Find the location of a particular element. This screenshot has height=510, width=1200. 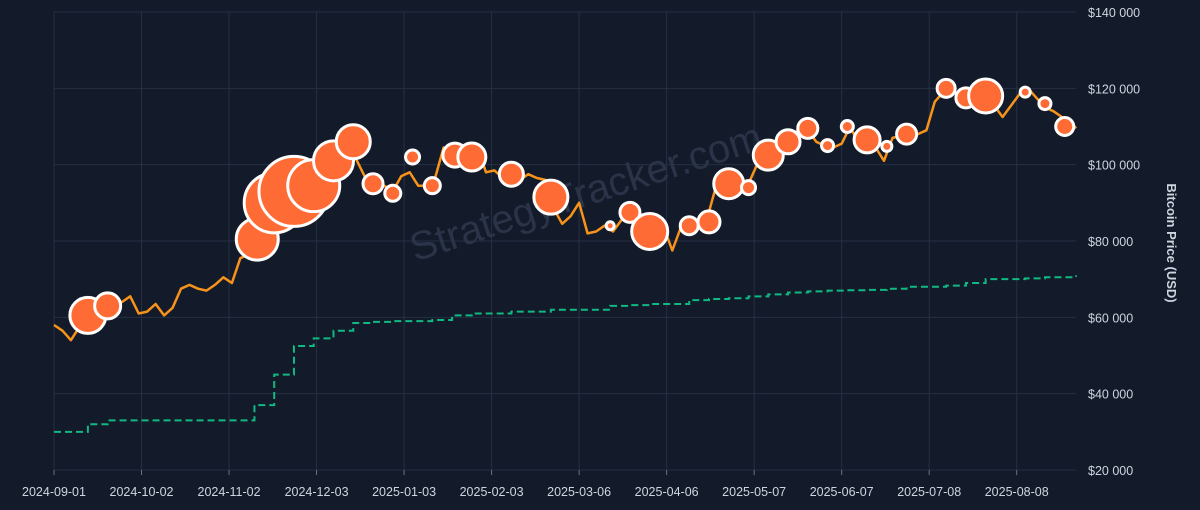

y-tick-label: $40 000 is located at coordinates (1110, 395).